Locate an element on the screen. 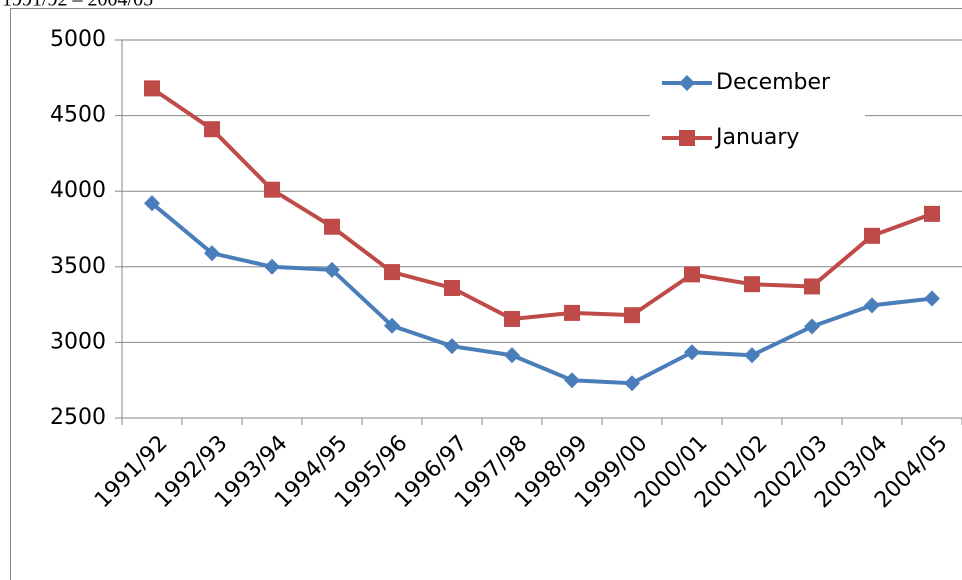 The height and width of the screenshot is (580, 962). legend-label: January is located at coordinates (756, 137).